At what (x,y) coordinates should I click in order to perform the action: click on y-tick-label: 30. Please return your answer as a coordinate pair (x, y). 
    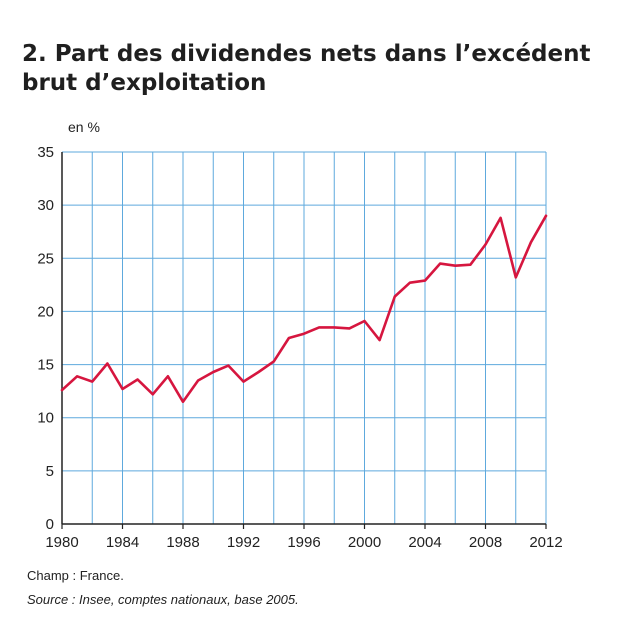
    Looking at the image, I should click on (45, 205).